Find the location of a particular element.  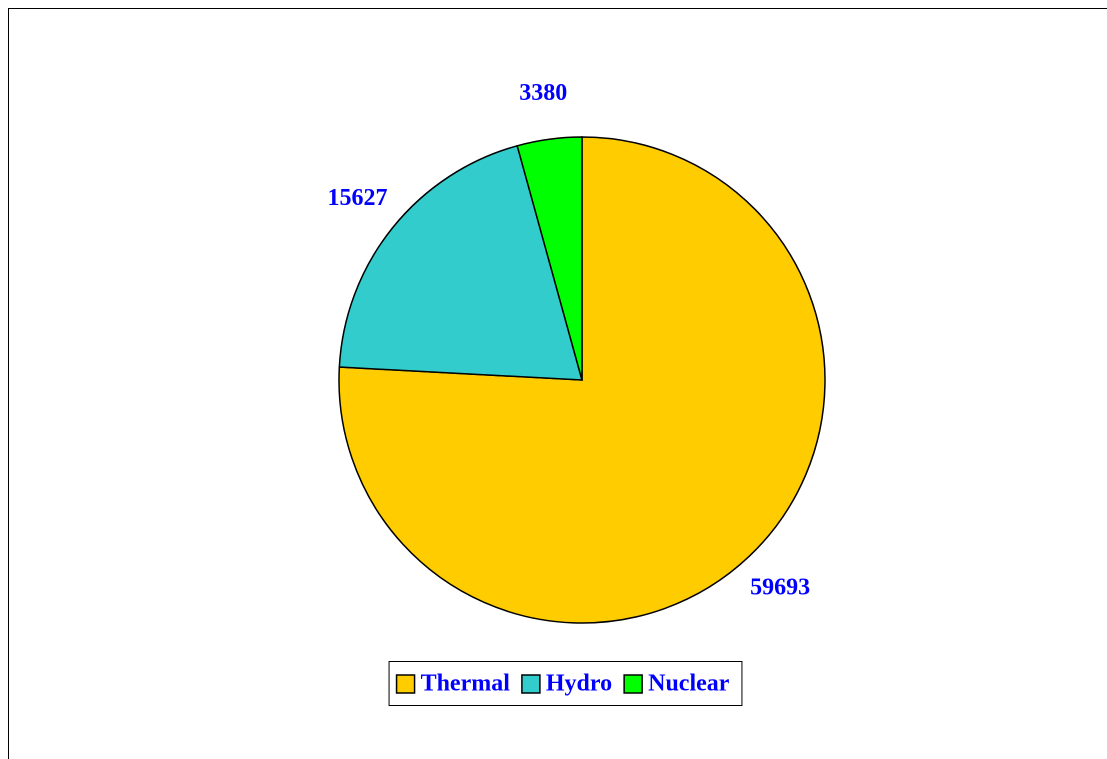

legend-label: Hydro is located at coordinates (579, 684).